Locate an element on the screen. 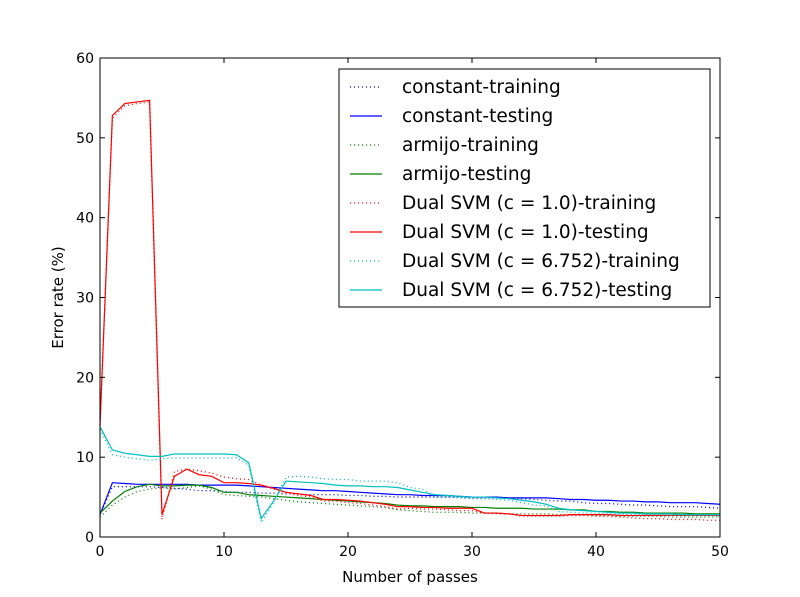  y-tick-label: 40 is located at coordinates (85, 219).